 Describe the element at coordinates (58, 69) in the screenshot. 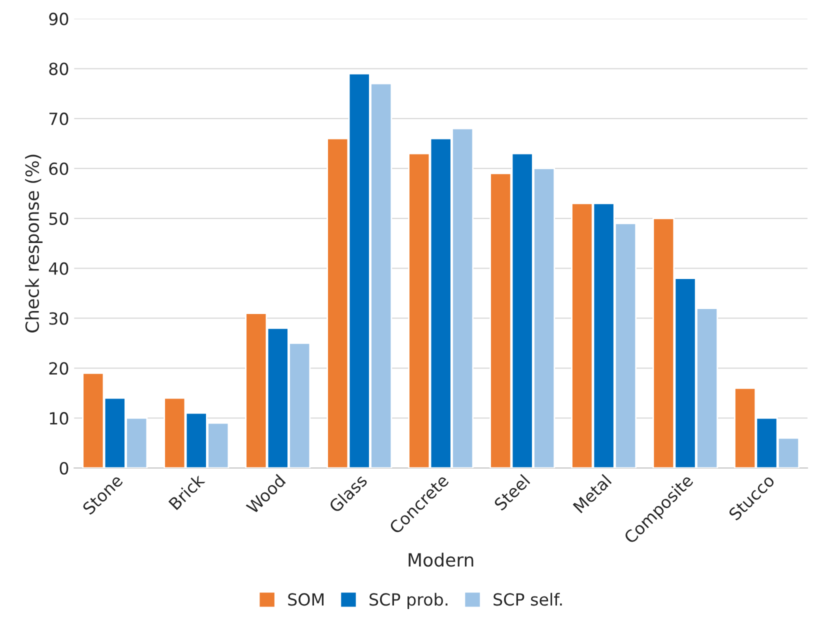

I see `y-tick-label: 80` at that location.